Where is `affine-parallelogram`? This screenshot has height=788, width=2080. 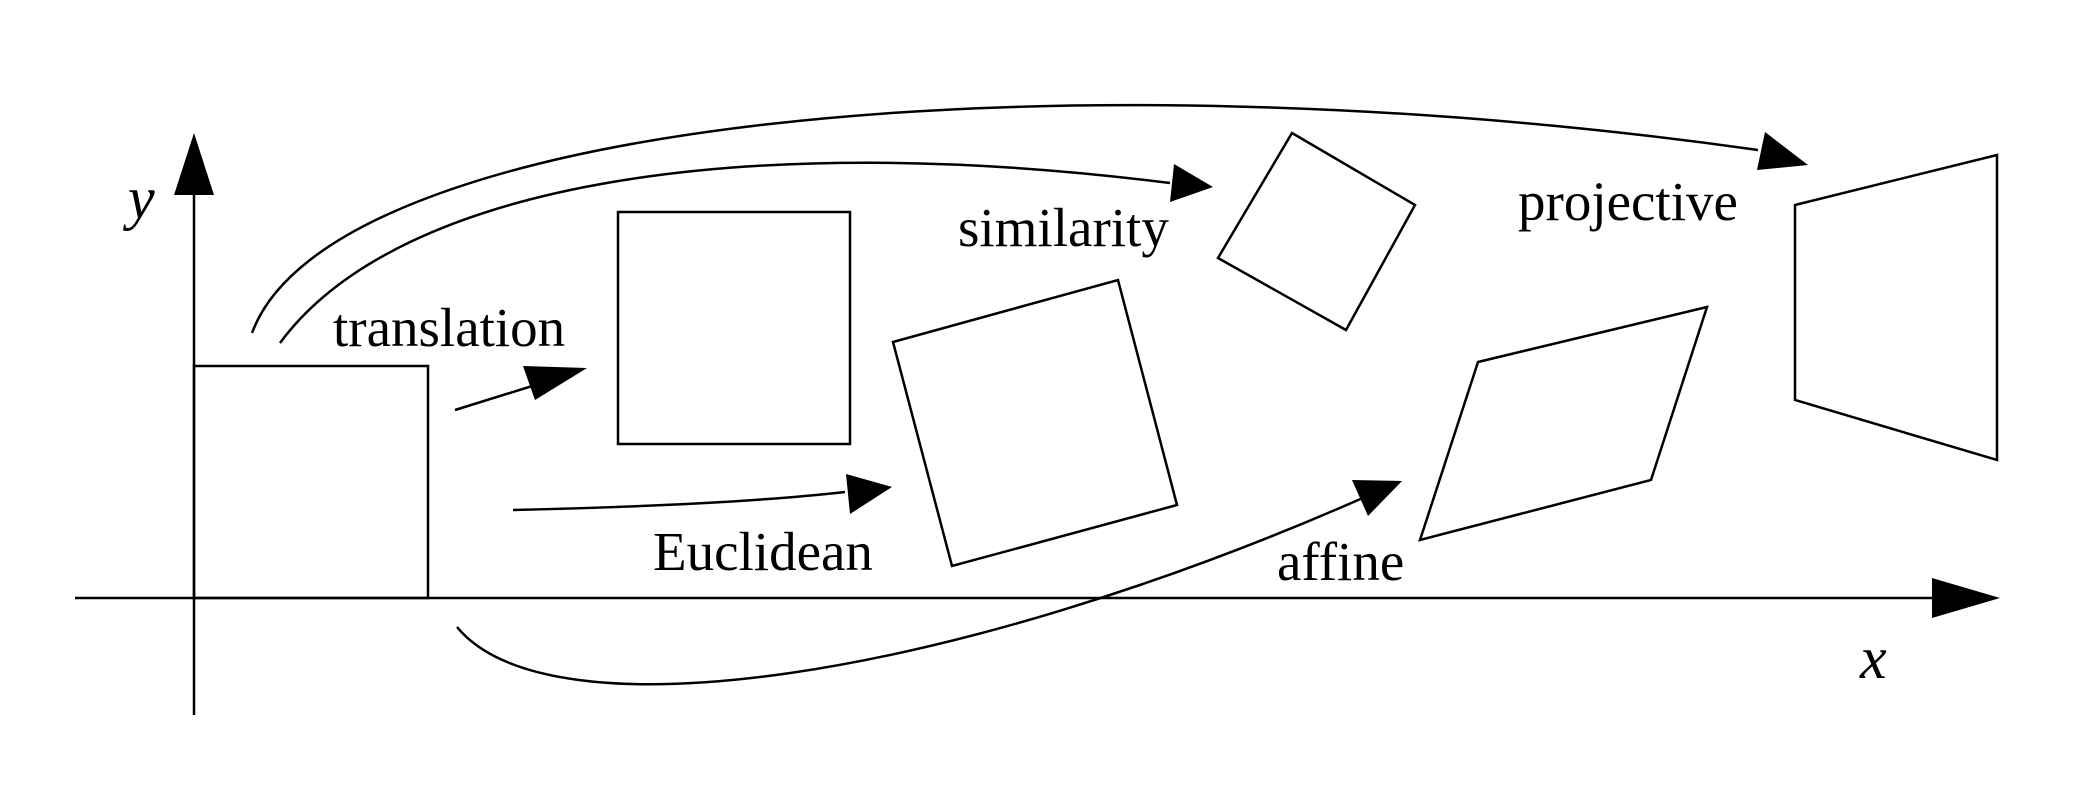
affine-parallelogram is located at coordinates (1563, 423).